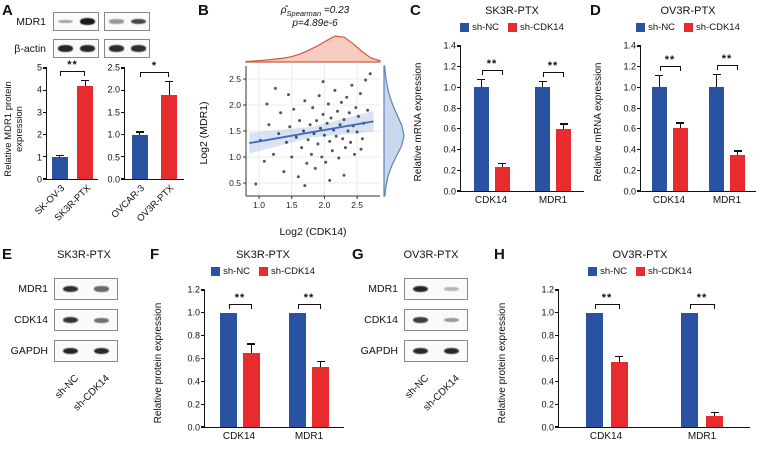 The image size is (763, 464). I want to click on blot-protein-label: β-actin, so click(30, 48).